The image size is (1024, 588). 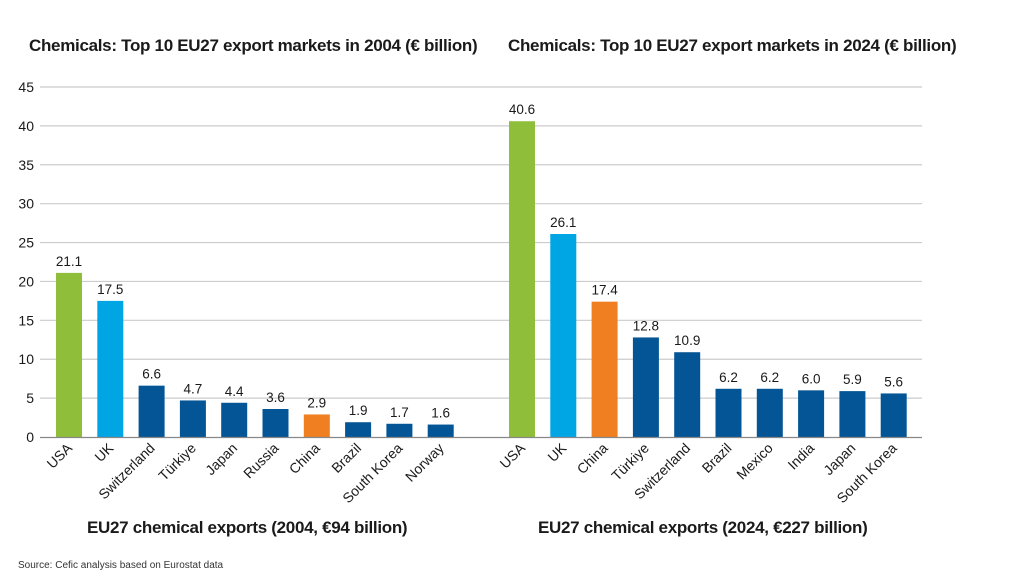 I want to click on value-label: 4.7, so click(x=193, y=388).